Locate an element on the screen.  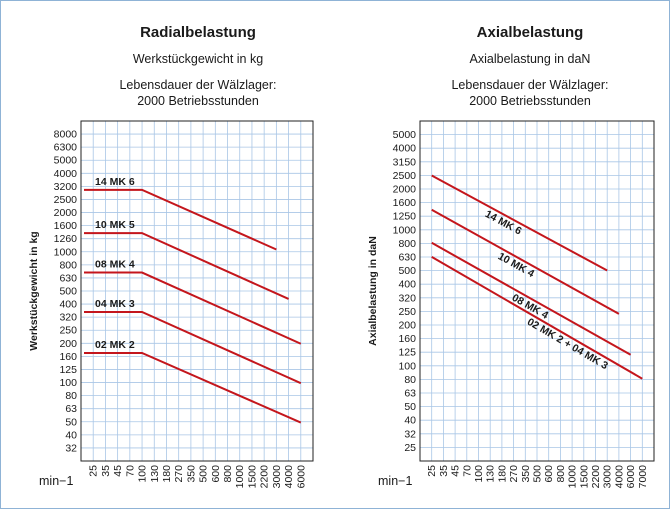
x-tick-label: 2200 is located at coordinates (596, 477).